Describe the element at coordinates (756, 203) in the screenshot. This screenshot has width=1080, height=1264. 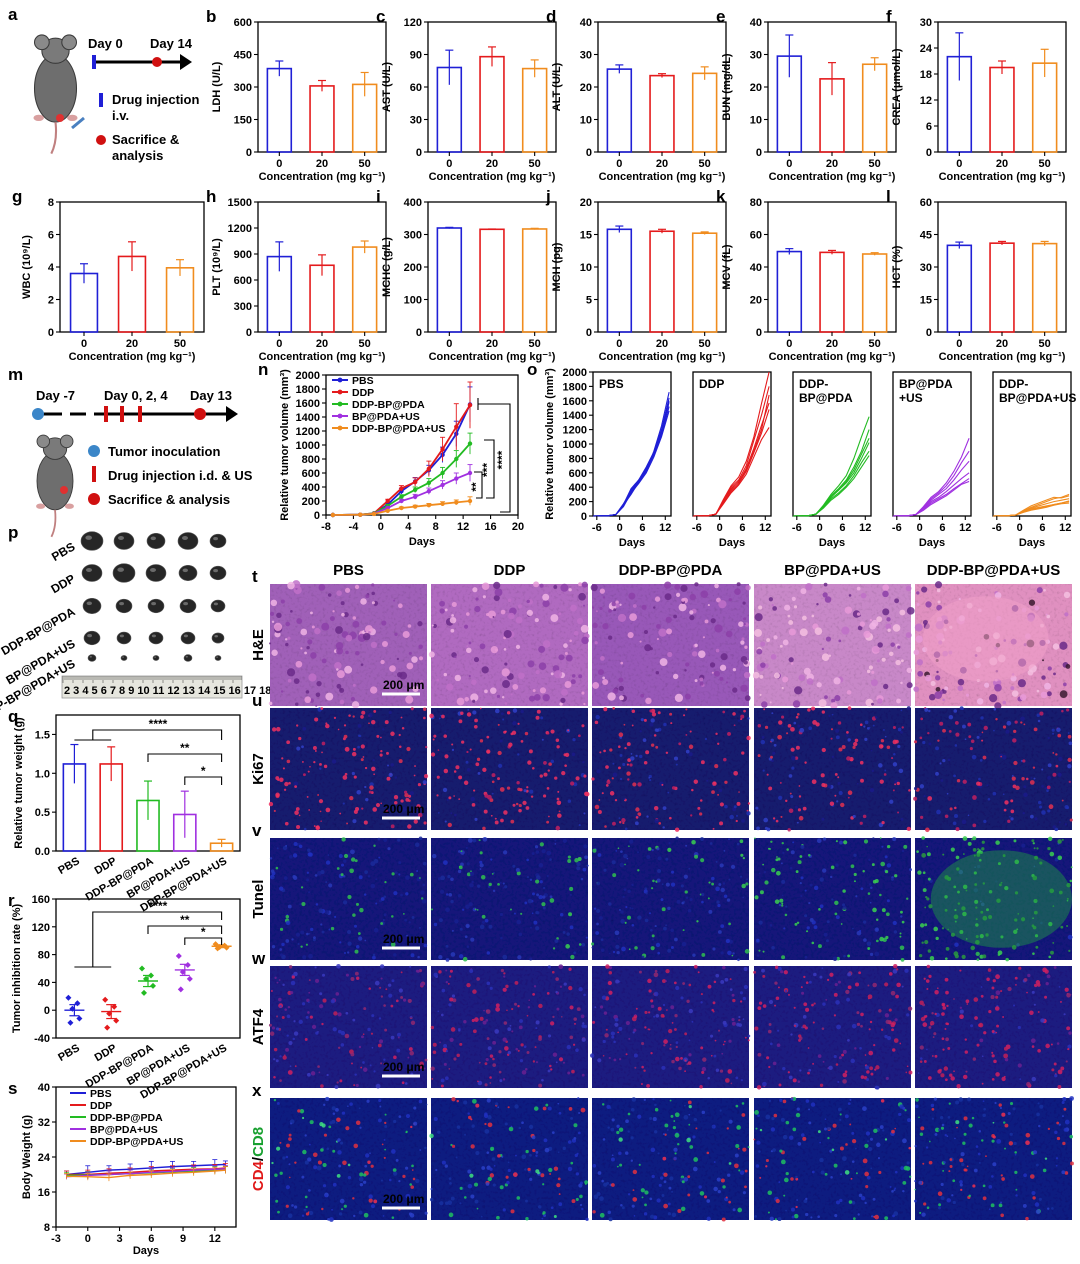
I see `chart-k-y-tick-label: 80` at that location.